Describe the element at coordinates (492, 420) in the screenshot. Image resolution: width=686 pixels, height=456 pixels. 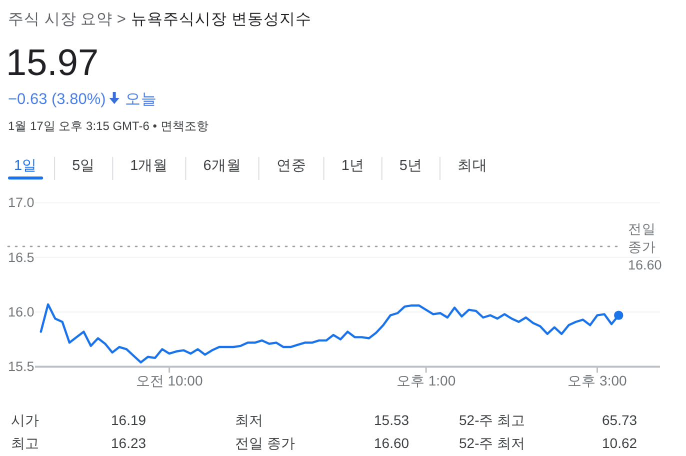
I see `text: 52-주 최고` at that location.